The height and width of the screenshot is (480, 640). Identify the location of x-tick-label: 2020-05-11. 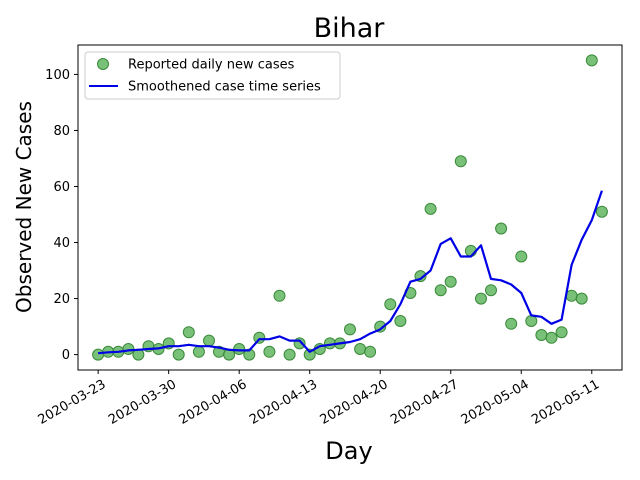
(565, 402).